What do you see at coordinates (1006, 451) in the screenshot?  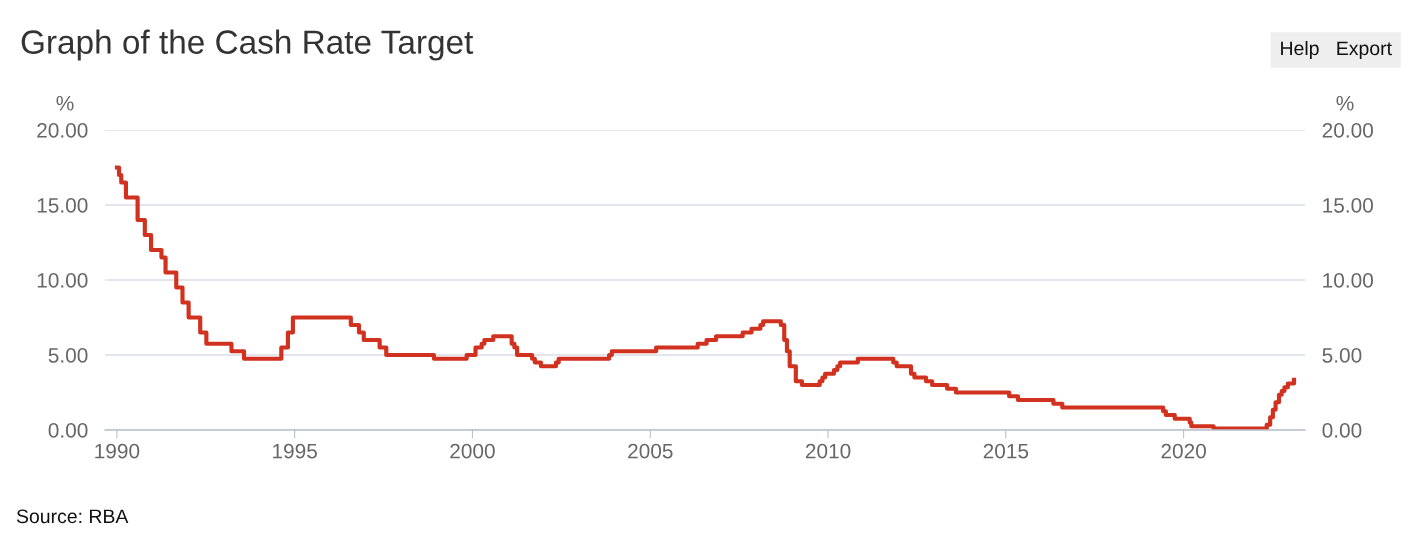 I see `x-tick-label: 2015` at bounding box center [1006, 451].